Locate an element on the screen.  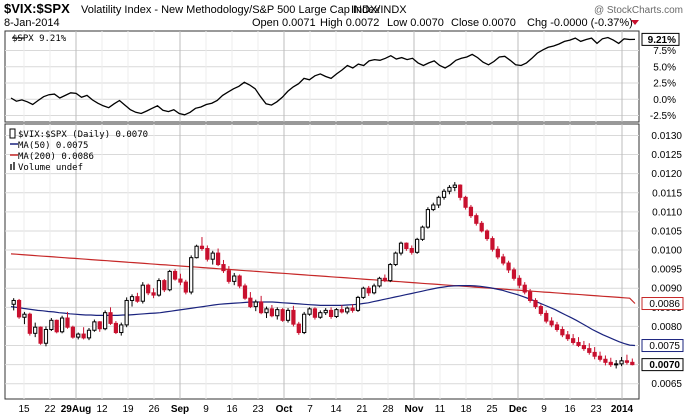
x-tick-label: 29Aug is located at coordinates (76, 409).